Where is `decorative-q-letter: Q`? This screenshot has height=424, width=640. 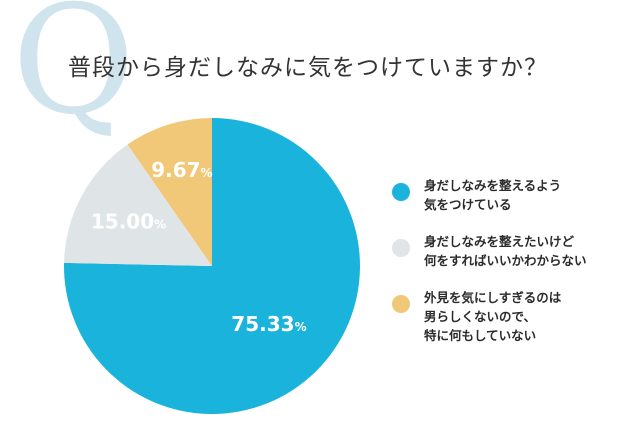
decorative-q-letter: Q is located at coordinates (73, 74).